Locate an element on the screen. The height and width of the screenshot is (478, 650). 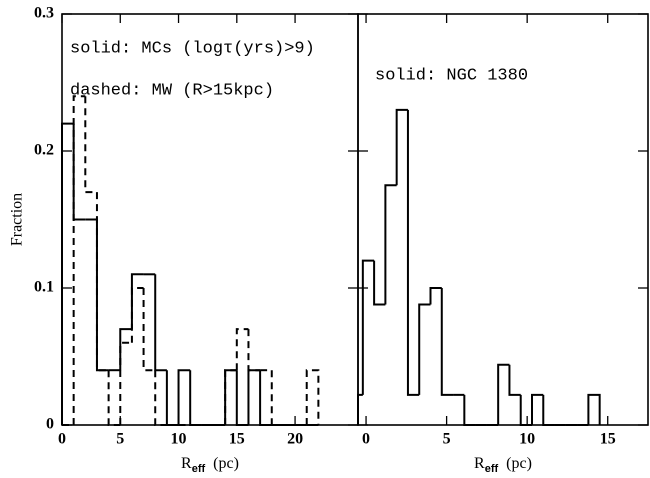
legend-entry: solid: NGC 1380 is located at coordinates (451, 75).